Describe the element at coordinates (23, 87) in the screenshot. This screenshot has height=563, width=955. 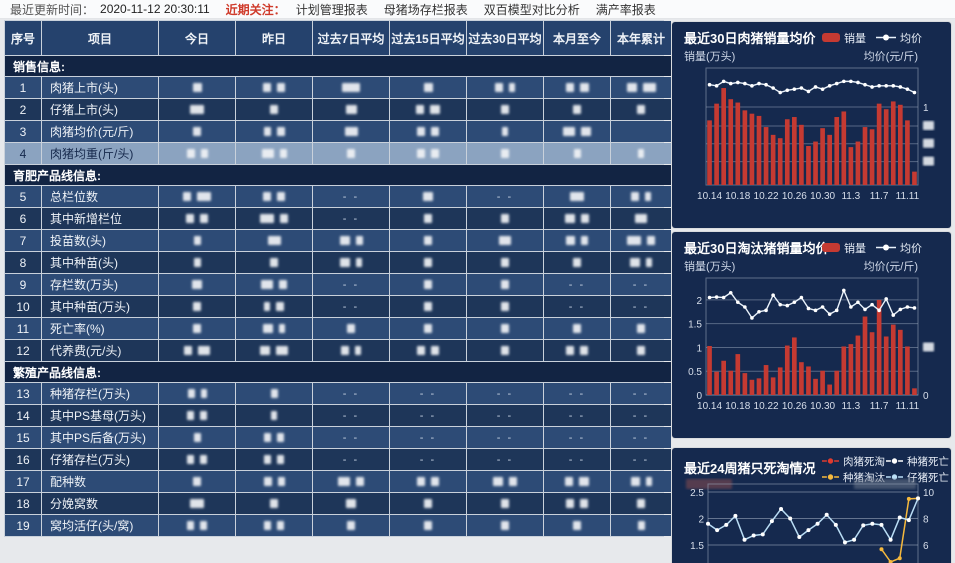
I see `row-number: 1` at that location.